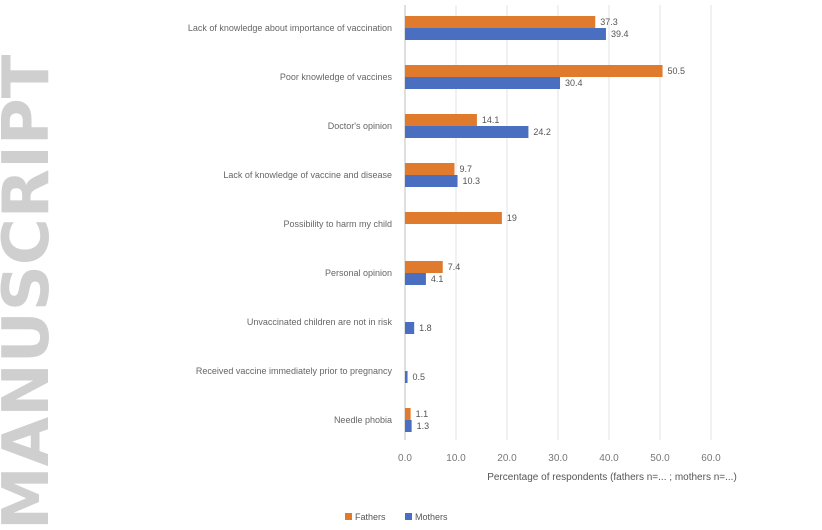 The width and height of the screenshot is (822, 530). I want to click on data-label: 1.8, so click(425, 328).